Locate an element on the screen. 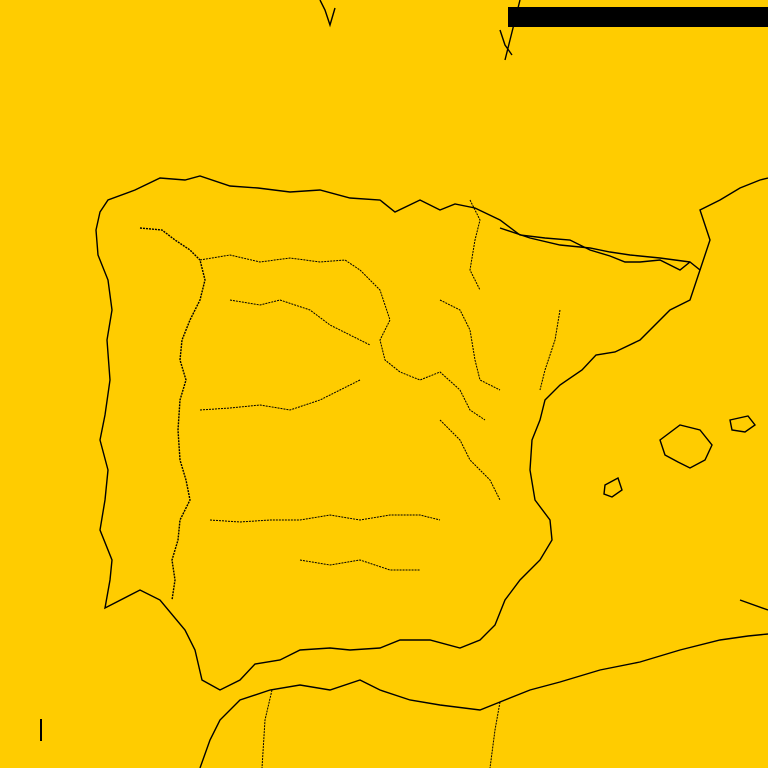 Image resolution: width=768 pixels, height=768 pixels. color-scale-bar is located at coordinates (41, 730).